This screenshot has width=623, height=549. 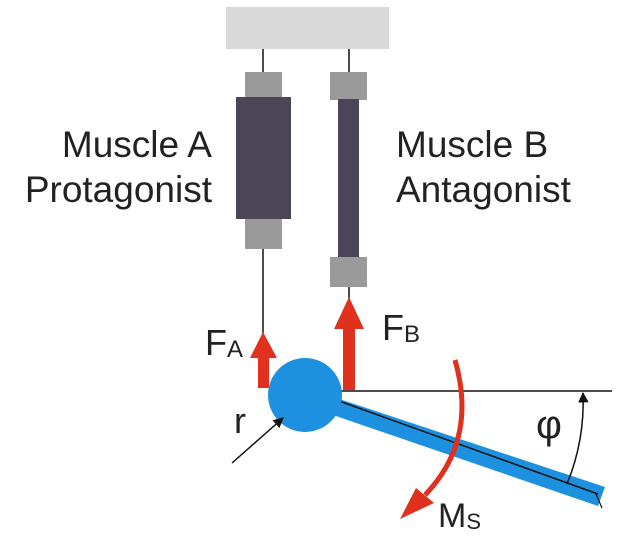 What do you see at coordinates (577, 438) in the screenshot?
I see `angle-arc` at bounding box center [577, 438].